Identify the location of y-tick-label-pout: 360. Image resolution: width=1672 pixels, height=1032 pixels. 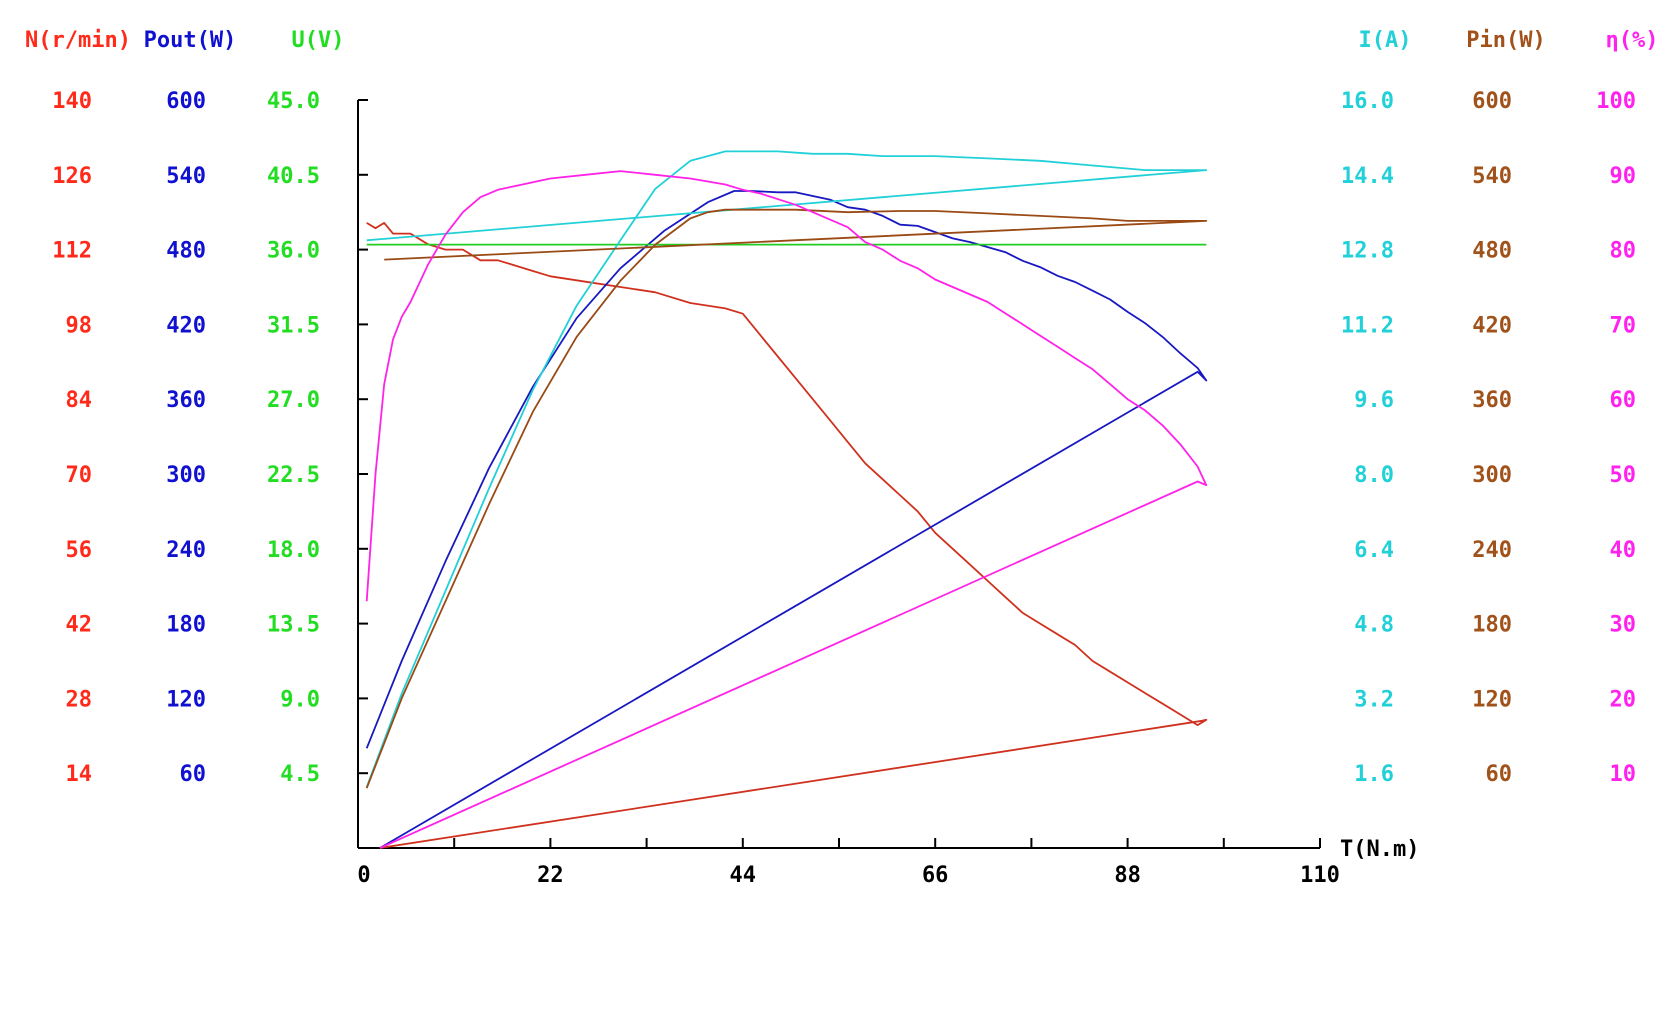
(186, 400).